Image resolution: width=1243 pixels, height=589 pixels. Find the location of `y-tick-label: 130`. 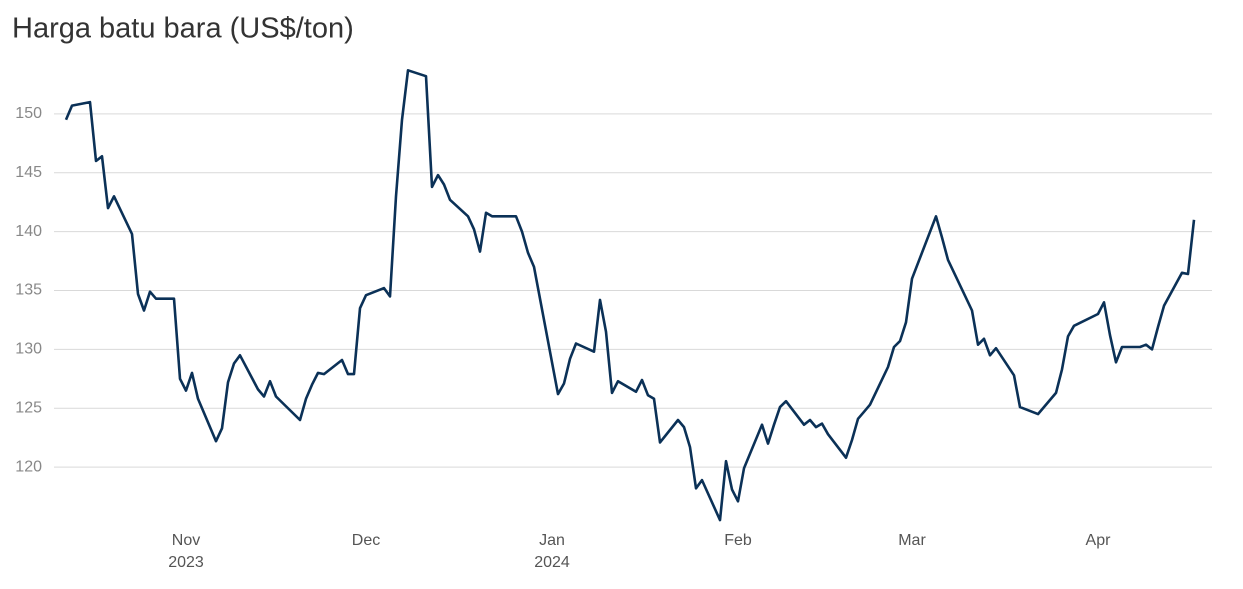

y-tick-label: 130 is located at coordinates (28, 349).